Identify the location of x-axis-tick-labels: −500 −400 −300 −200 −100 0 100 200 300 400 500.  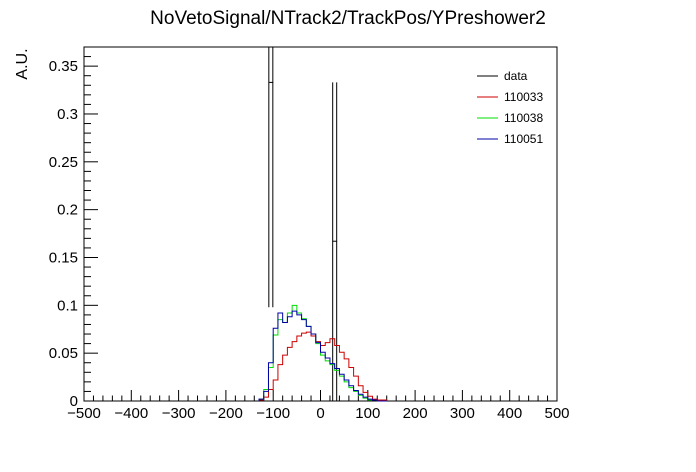
(318, 413).